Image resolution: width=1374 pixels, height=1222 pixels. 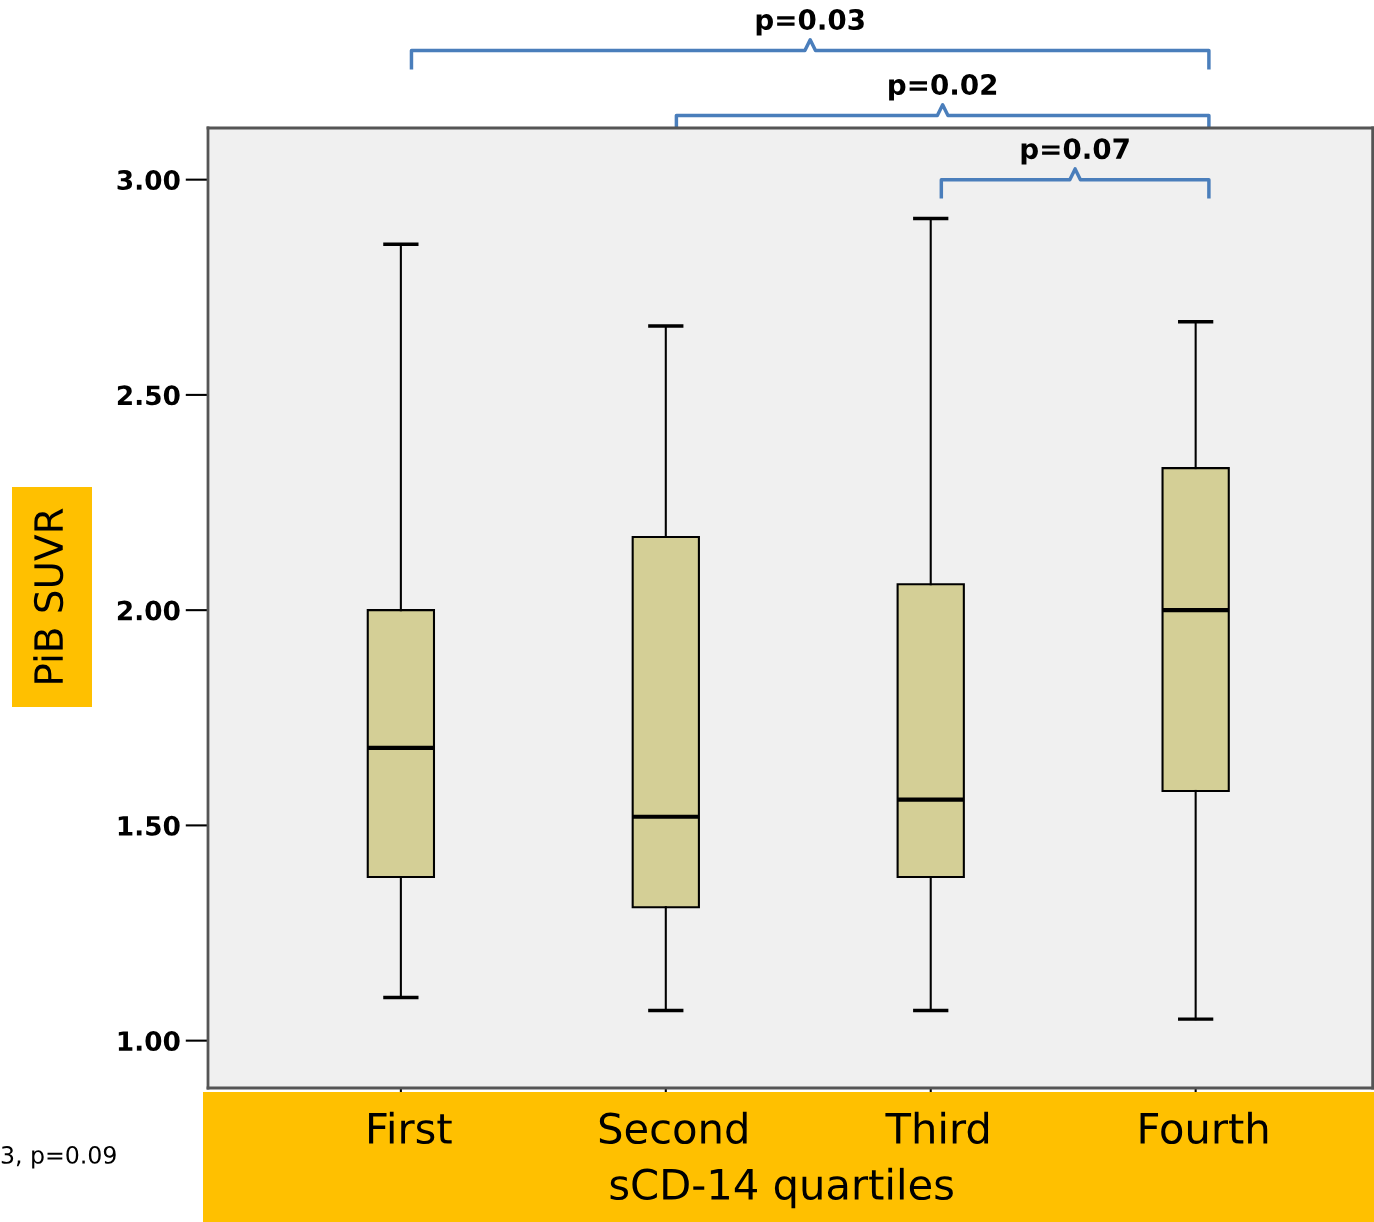 I want to click on x-tick-label: Third, so click(x=937, y=1128).